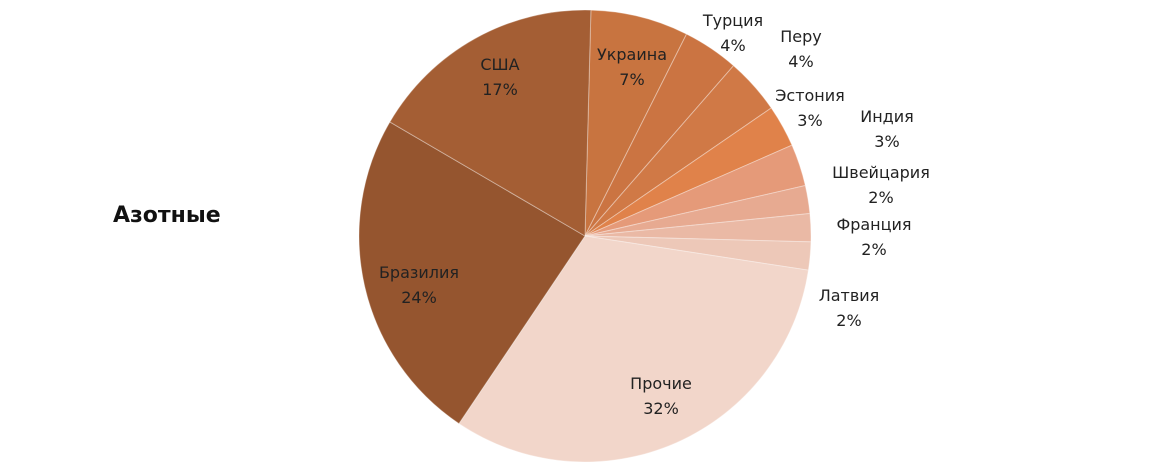  What do you see at coordinates (631, 79) in the screenshot?
I see `slice-value-label-0: 7%` at bounding box center [631, 79].